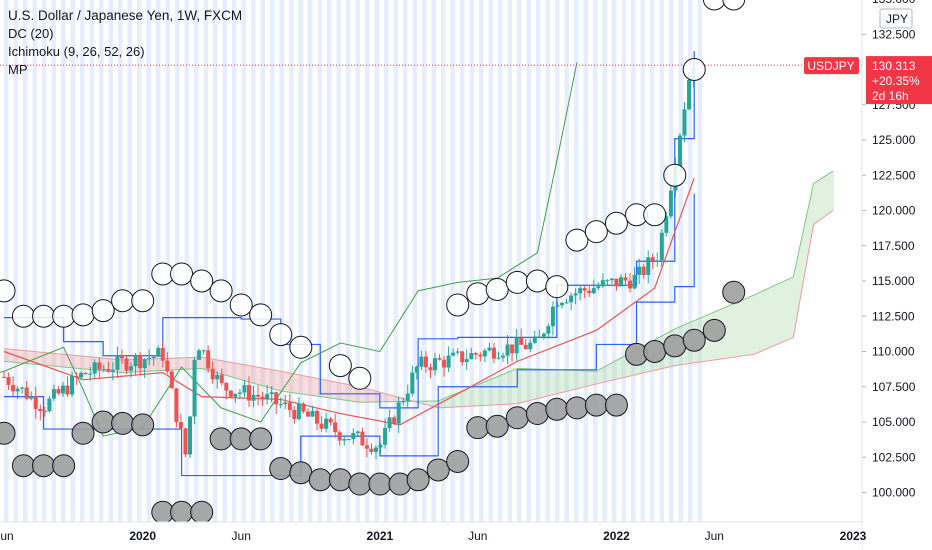  What do you see at coordinates (894, 422) in the screenshot?
I see `y-tick-label: 105.000` at bounding box center [894, 422].